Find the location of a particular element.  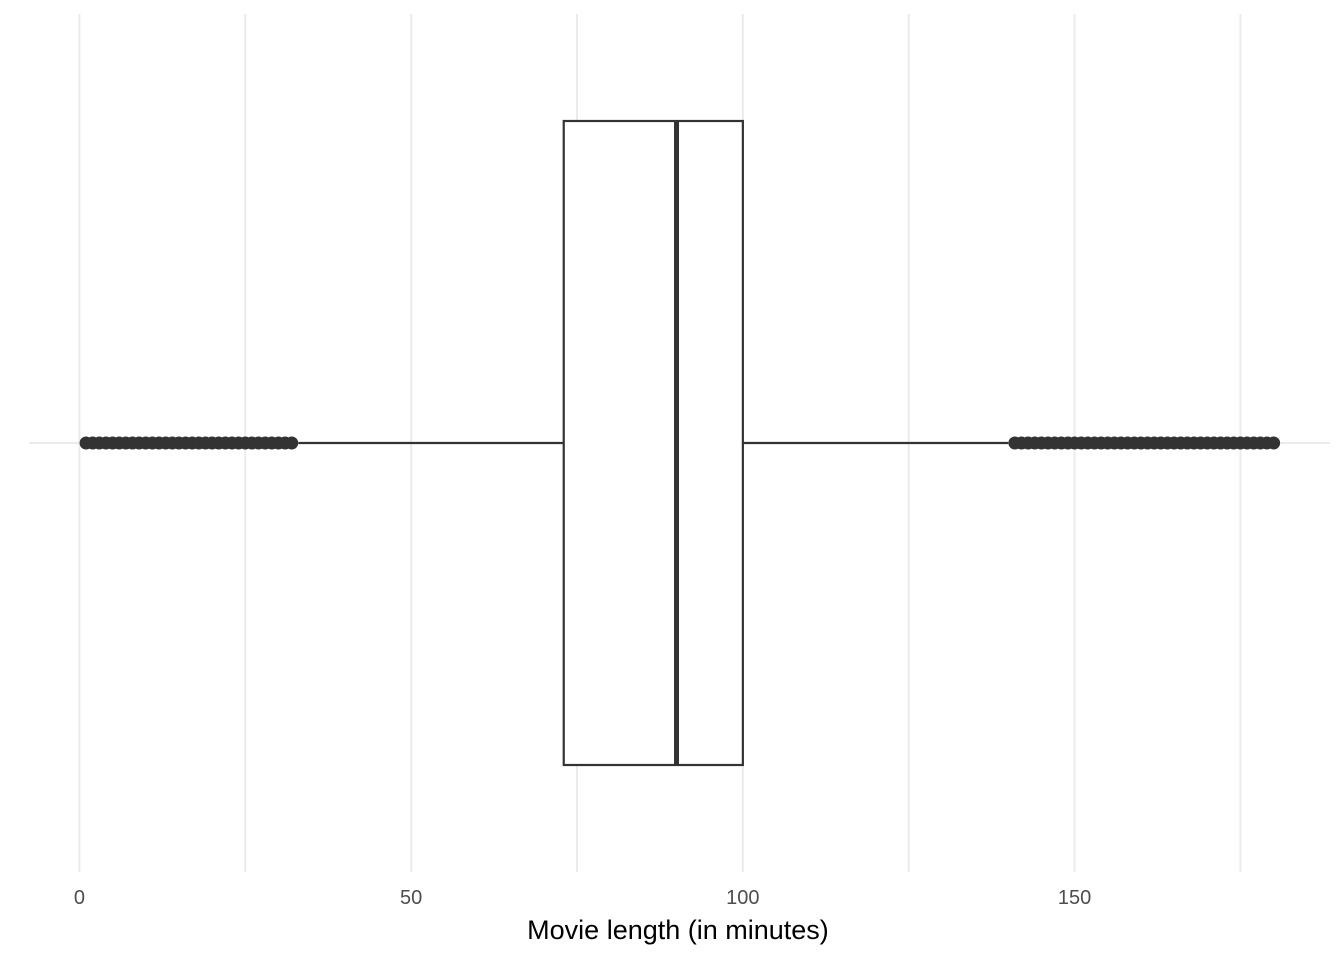

x-tick-label: 0 is located at coordinates (79, 898).